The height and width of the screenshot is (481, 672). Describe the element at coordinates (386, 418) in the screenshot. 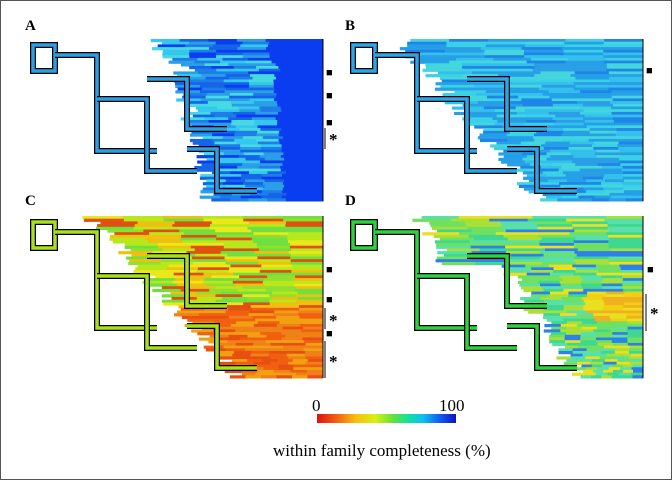

I see `legend-color-bar` at that location.